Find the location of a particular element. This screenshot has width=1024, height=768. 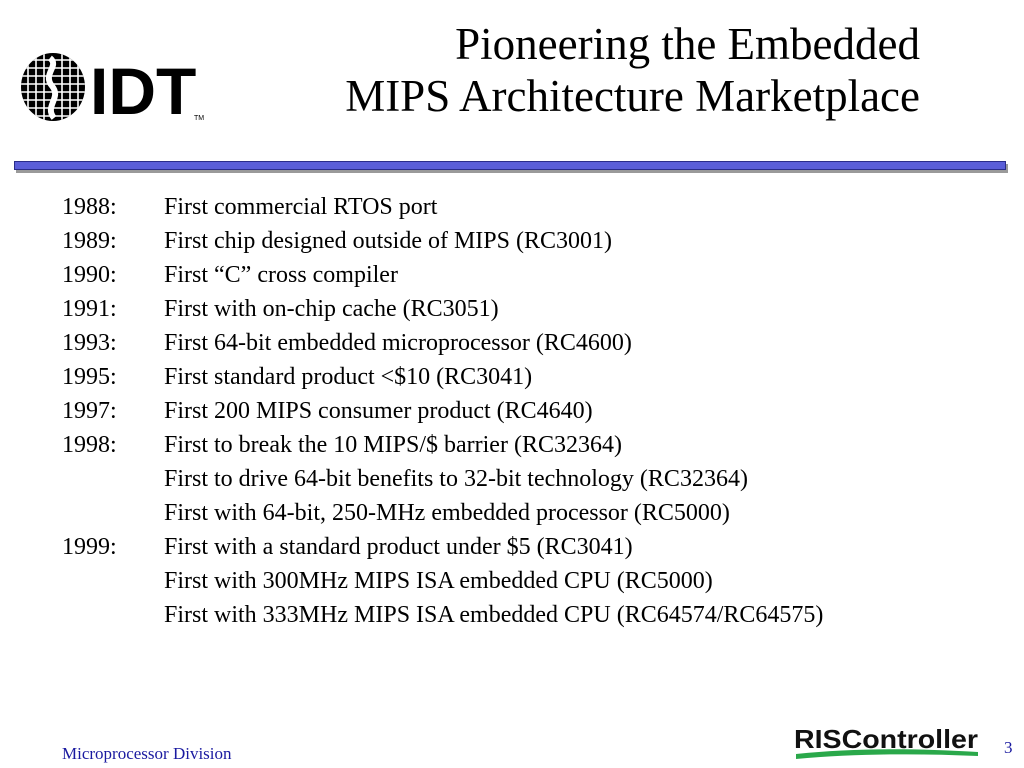

year-label: 1991: is located at coordinates (89, 308).